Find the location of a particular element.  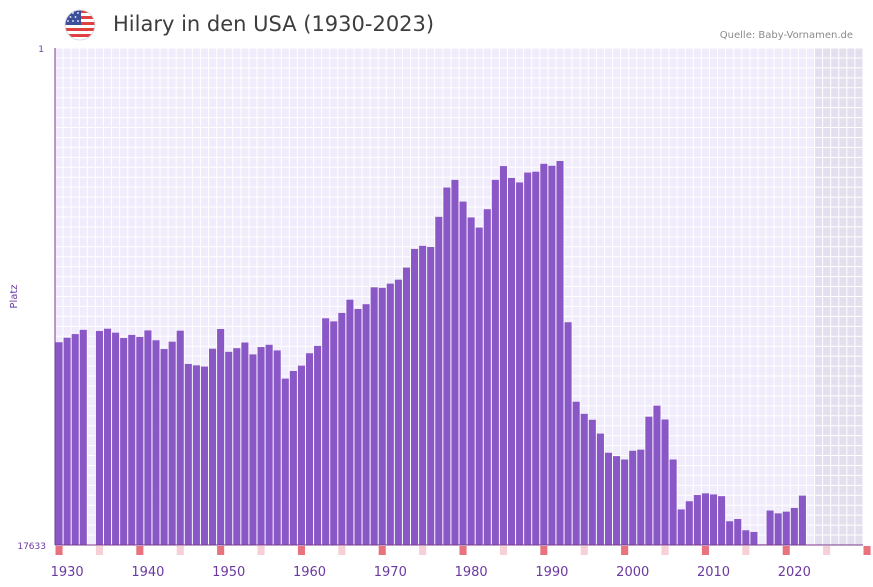

bar-1945 is located at coordinates (188, 454).